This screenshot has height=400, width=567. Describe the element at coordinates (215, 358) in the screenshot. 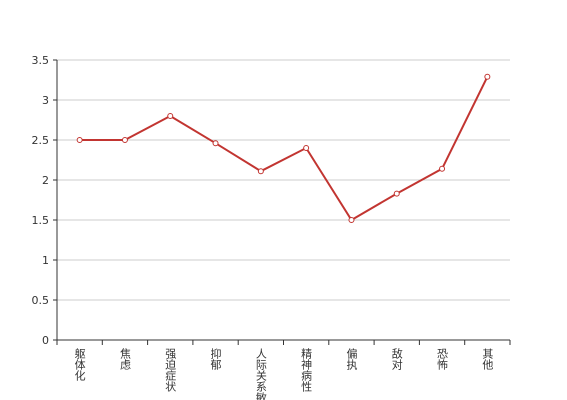

I see `x-tick-label: 抑郁` at that location.